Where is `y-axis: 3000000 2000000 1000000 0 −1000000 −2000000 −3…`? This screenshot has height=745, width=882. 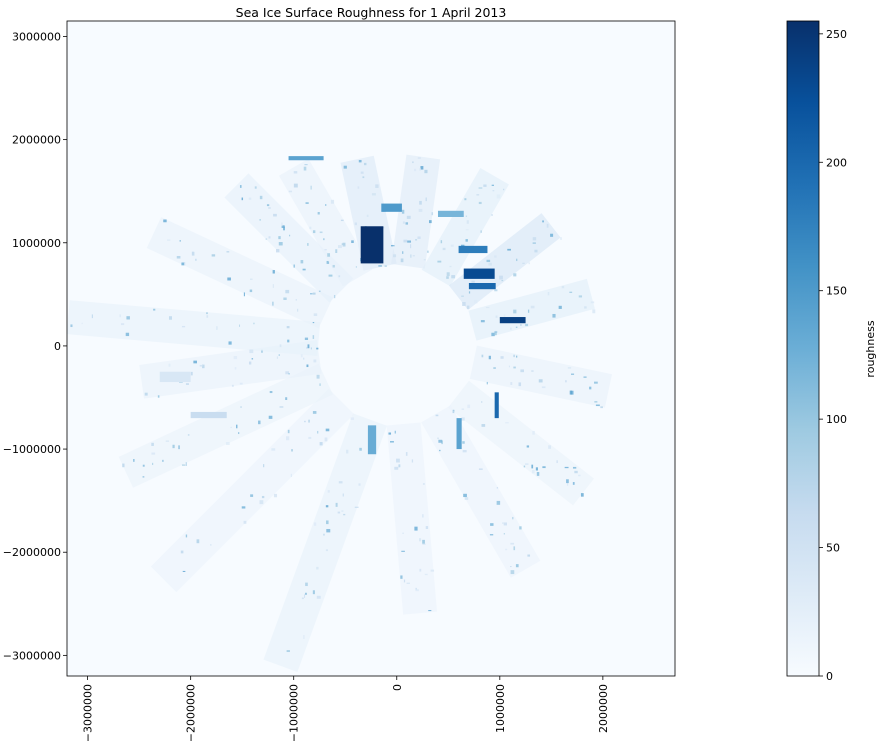
y-axis: 3000000 2000000 1000000 0 −1000000 −2000000 −3… is located at coordinates (35, 346).